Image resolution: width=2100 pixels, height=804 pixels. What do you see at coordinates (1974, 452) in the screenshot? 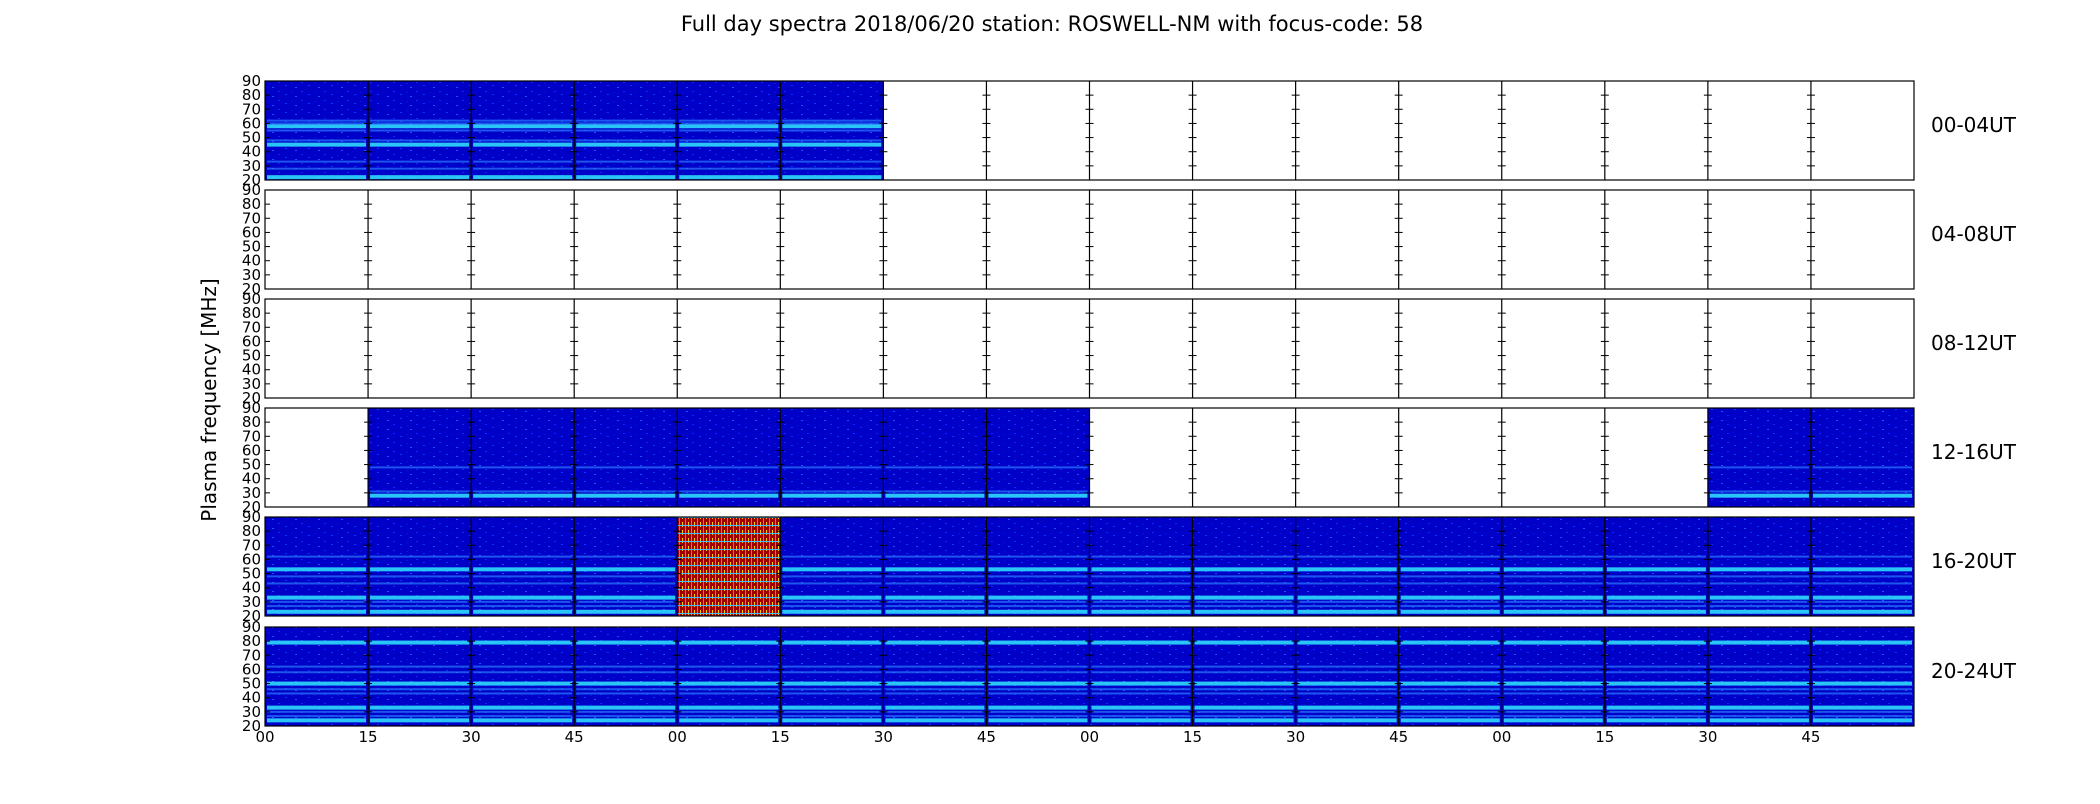
I see `row-label: 12-16UT` at bounding box center [1974, 452].